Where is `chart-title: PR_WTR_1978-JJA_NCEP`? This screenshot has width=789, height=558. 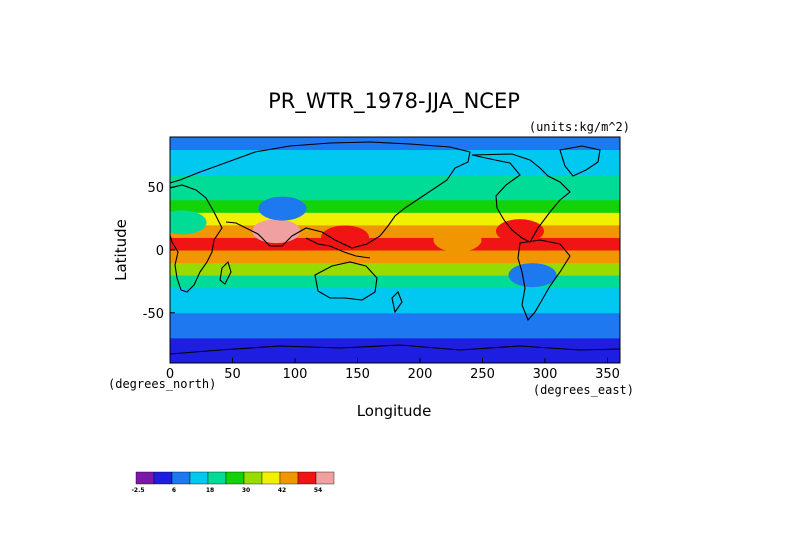 chart-title: PR_WTR_1978-JJA_NCEP is located at coordinates (394, 101).